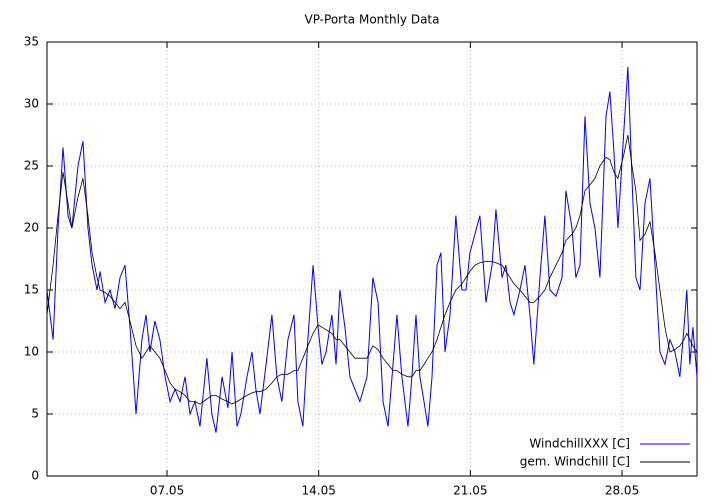 This screenshot has width=720, height=504. What do you see at coordinates (575, 462) in the screenshot?
I see `legend-label: gem. Windchill [C]` at bounding box center [575, 462].